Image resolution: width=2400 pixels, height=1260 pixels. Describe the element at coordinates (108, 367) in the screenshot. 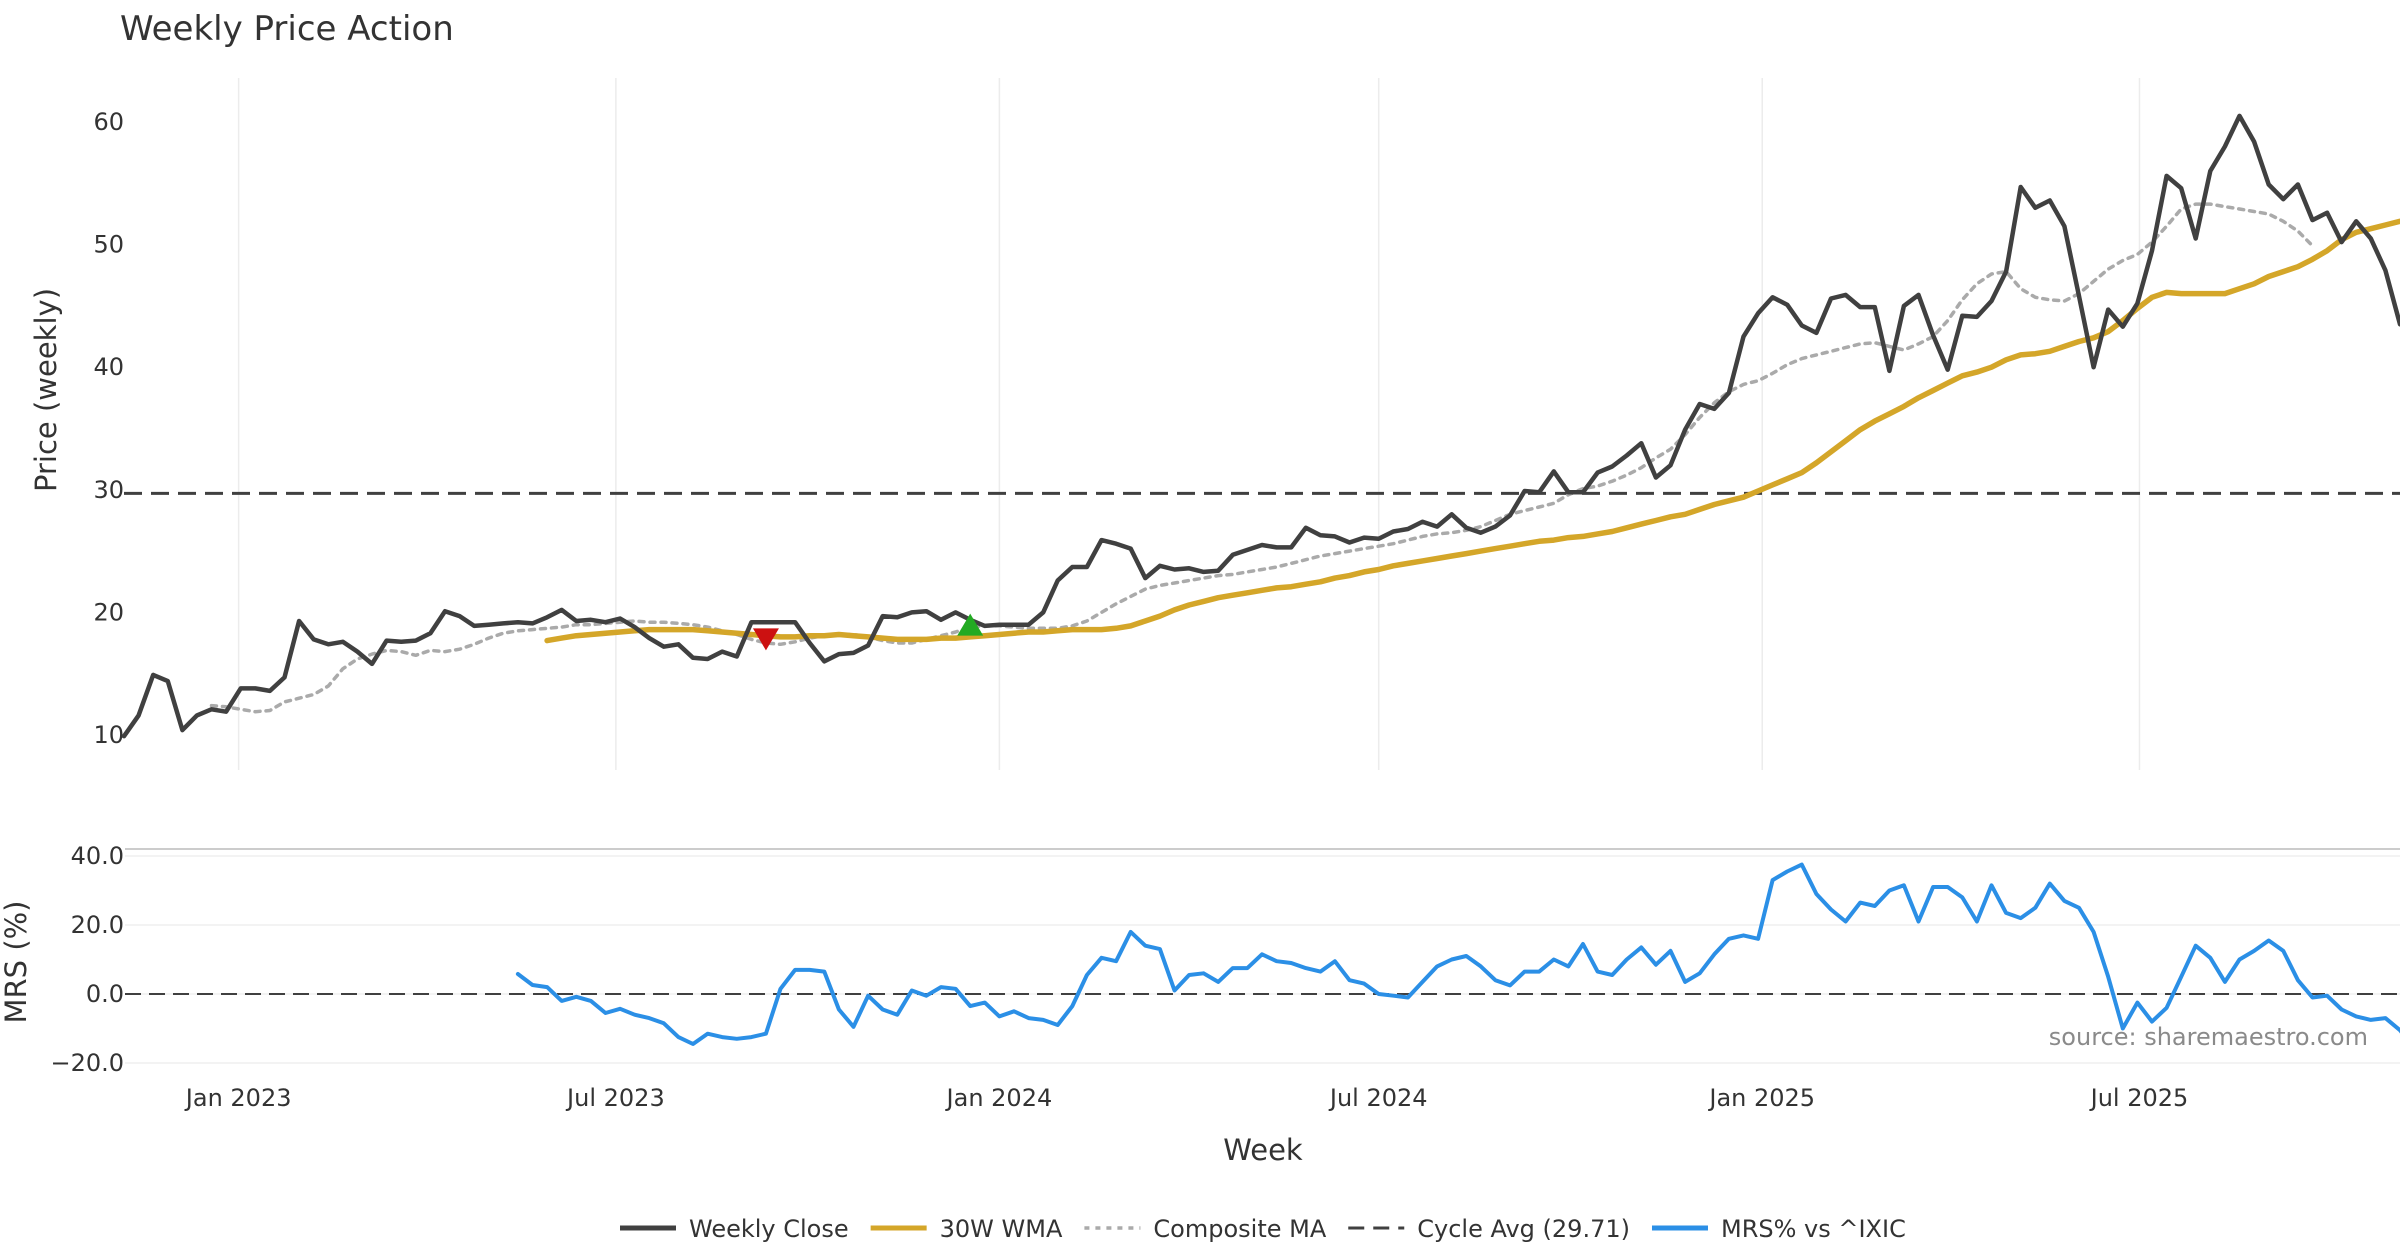

I see `price-y-tick-3: 40` at that location.